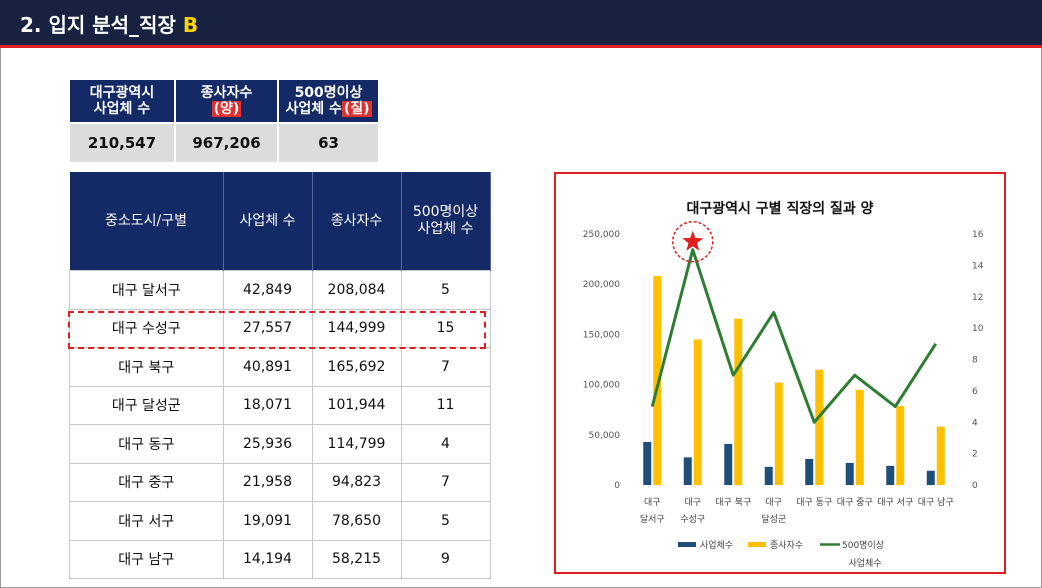 The height and width of the screenshot is (588, 1042). I want to click on y-right-tick-label: 16, so click(978, 235).